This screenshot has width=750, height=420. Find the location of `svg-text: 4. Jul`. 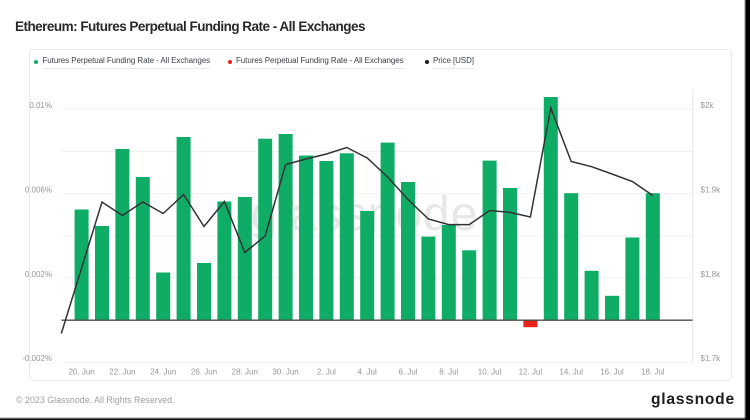

svg-text: 4. Jul is located at coordinates (367, 372).